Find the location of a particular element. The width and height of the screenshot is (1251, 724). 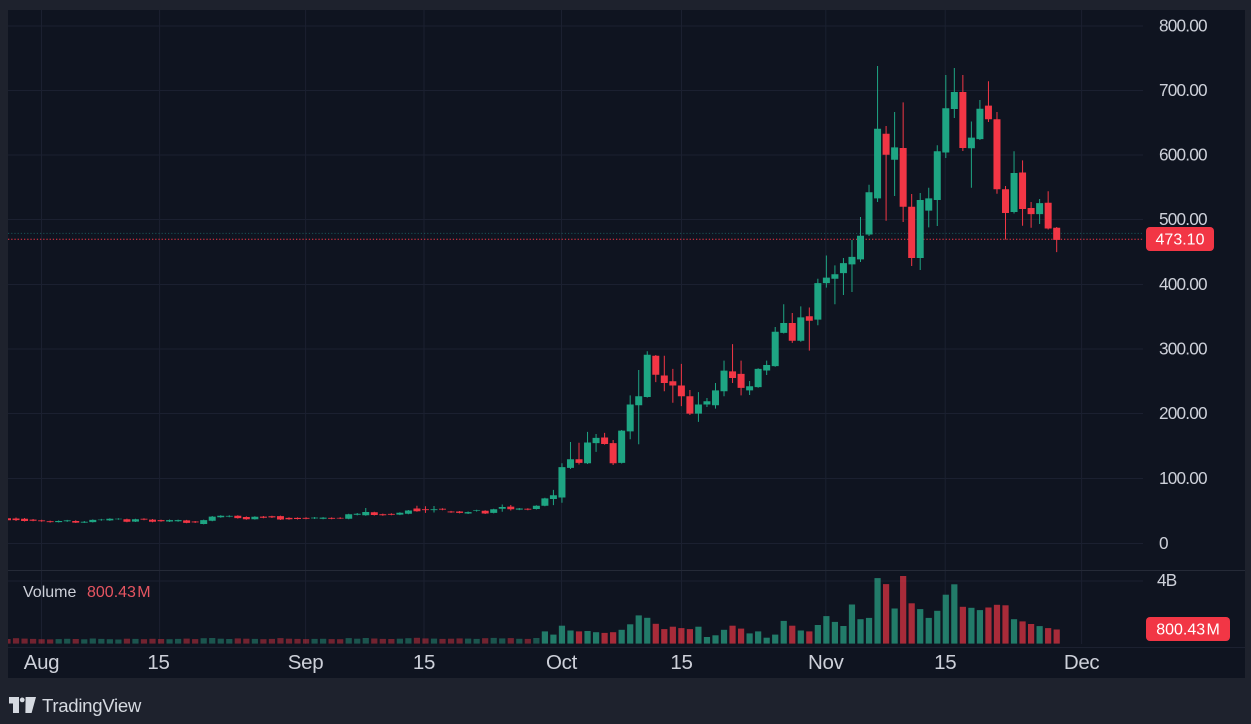

svg-text: Nov is located at coordinates (826, 662).